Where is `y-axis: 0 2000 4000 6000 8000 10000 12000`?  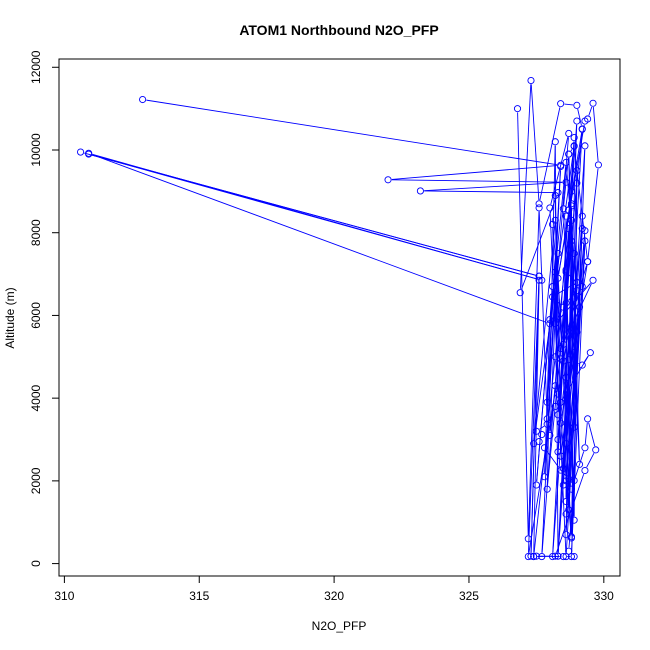
y-axis: 0 2000 4000 6000 8000 10000 12000 is located at coordinates (44, 308).